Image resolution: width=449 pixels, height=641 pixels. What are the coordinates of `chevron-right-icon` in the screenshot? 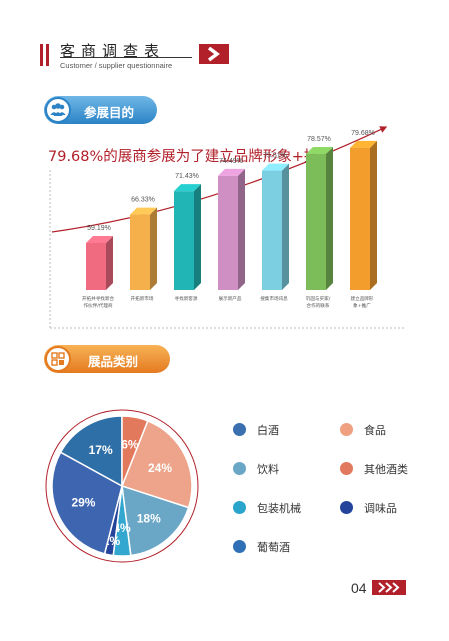 It's located at (214, 54).